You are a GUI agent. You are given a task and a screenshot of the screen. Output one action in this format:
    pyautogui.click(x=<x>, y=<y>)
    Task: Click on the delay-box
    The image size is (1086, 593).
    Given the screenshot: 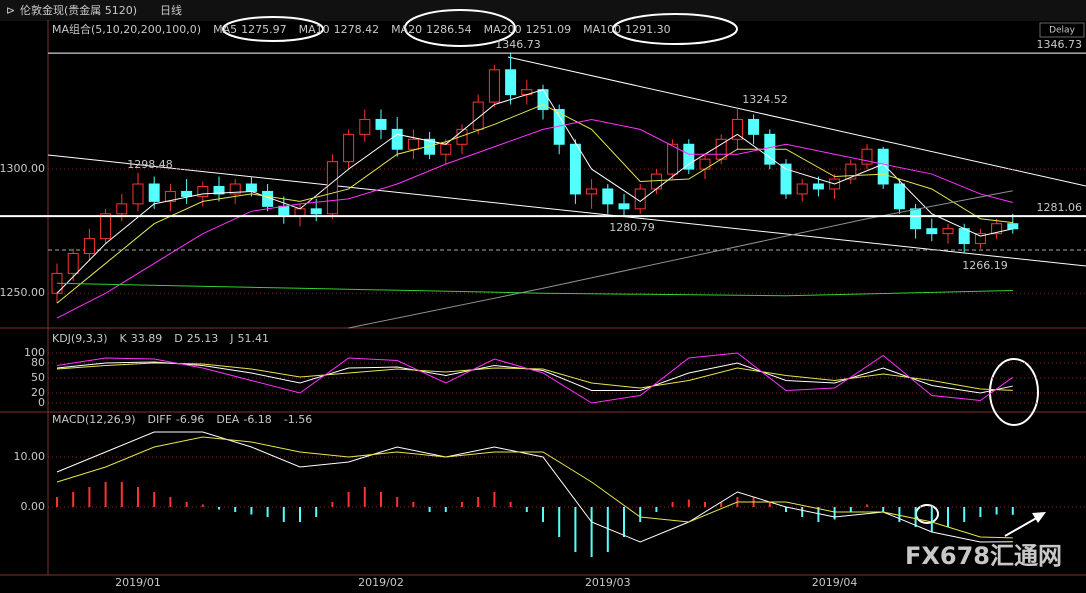 What is the action you would take?
    pyautogui.click(x=1062, y=30)
    